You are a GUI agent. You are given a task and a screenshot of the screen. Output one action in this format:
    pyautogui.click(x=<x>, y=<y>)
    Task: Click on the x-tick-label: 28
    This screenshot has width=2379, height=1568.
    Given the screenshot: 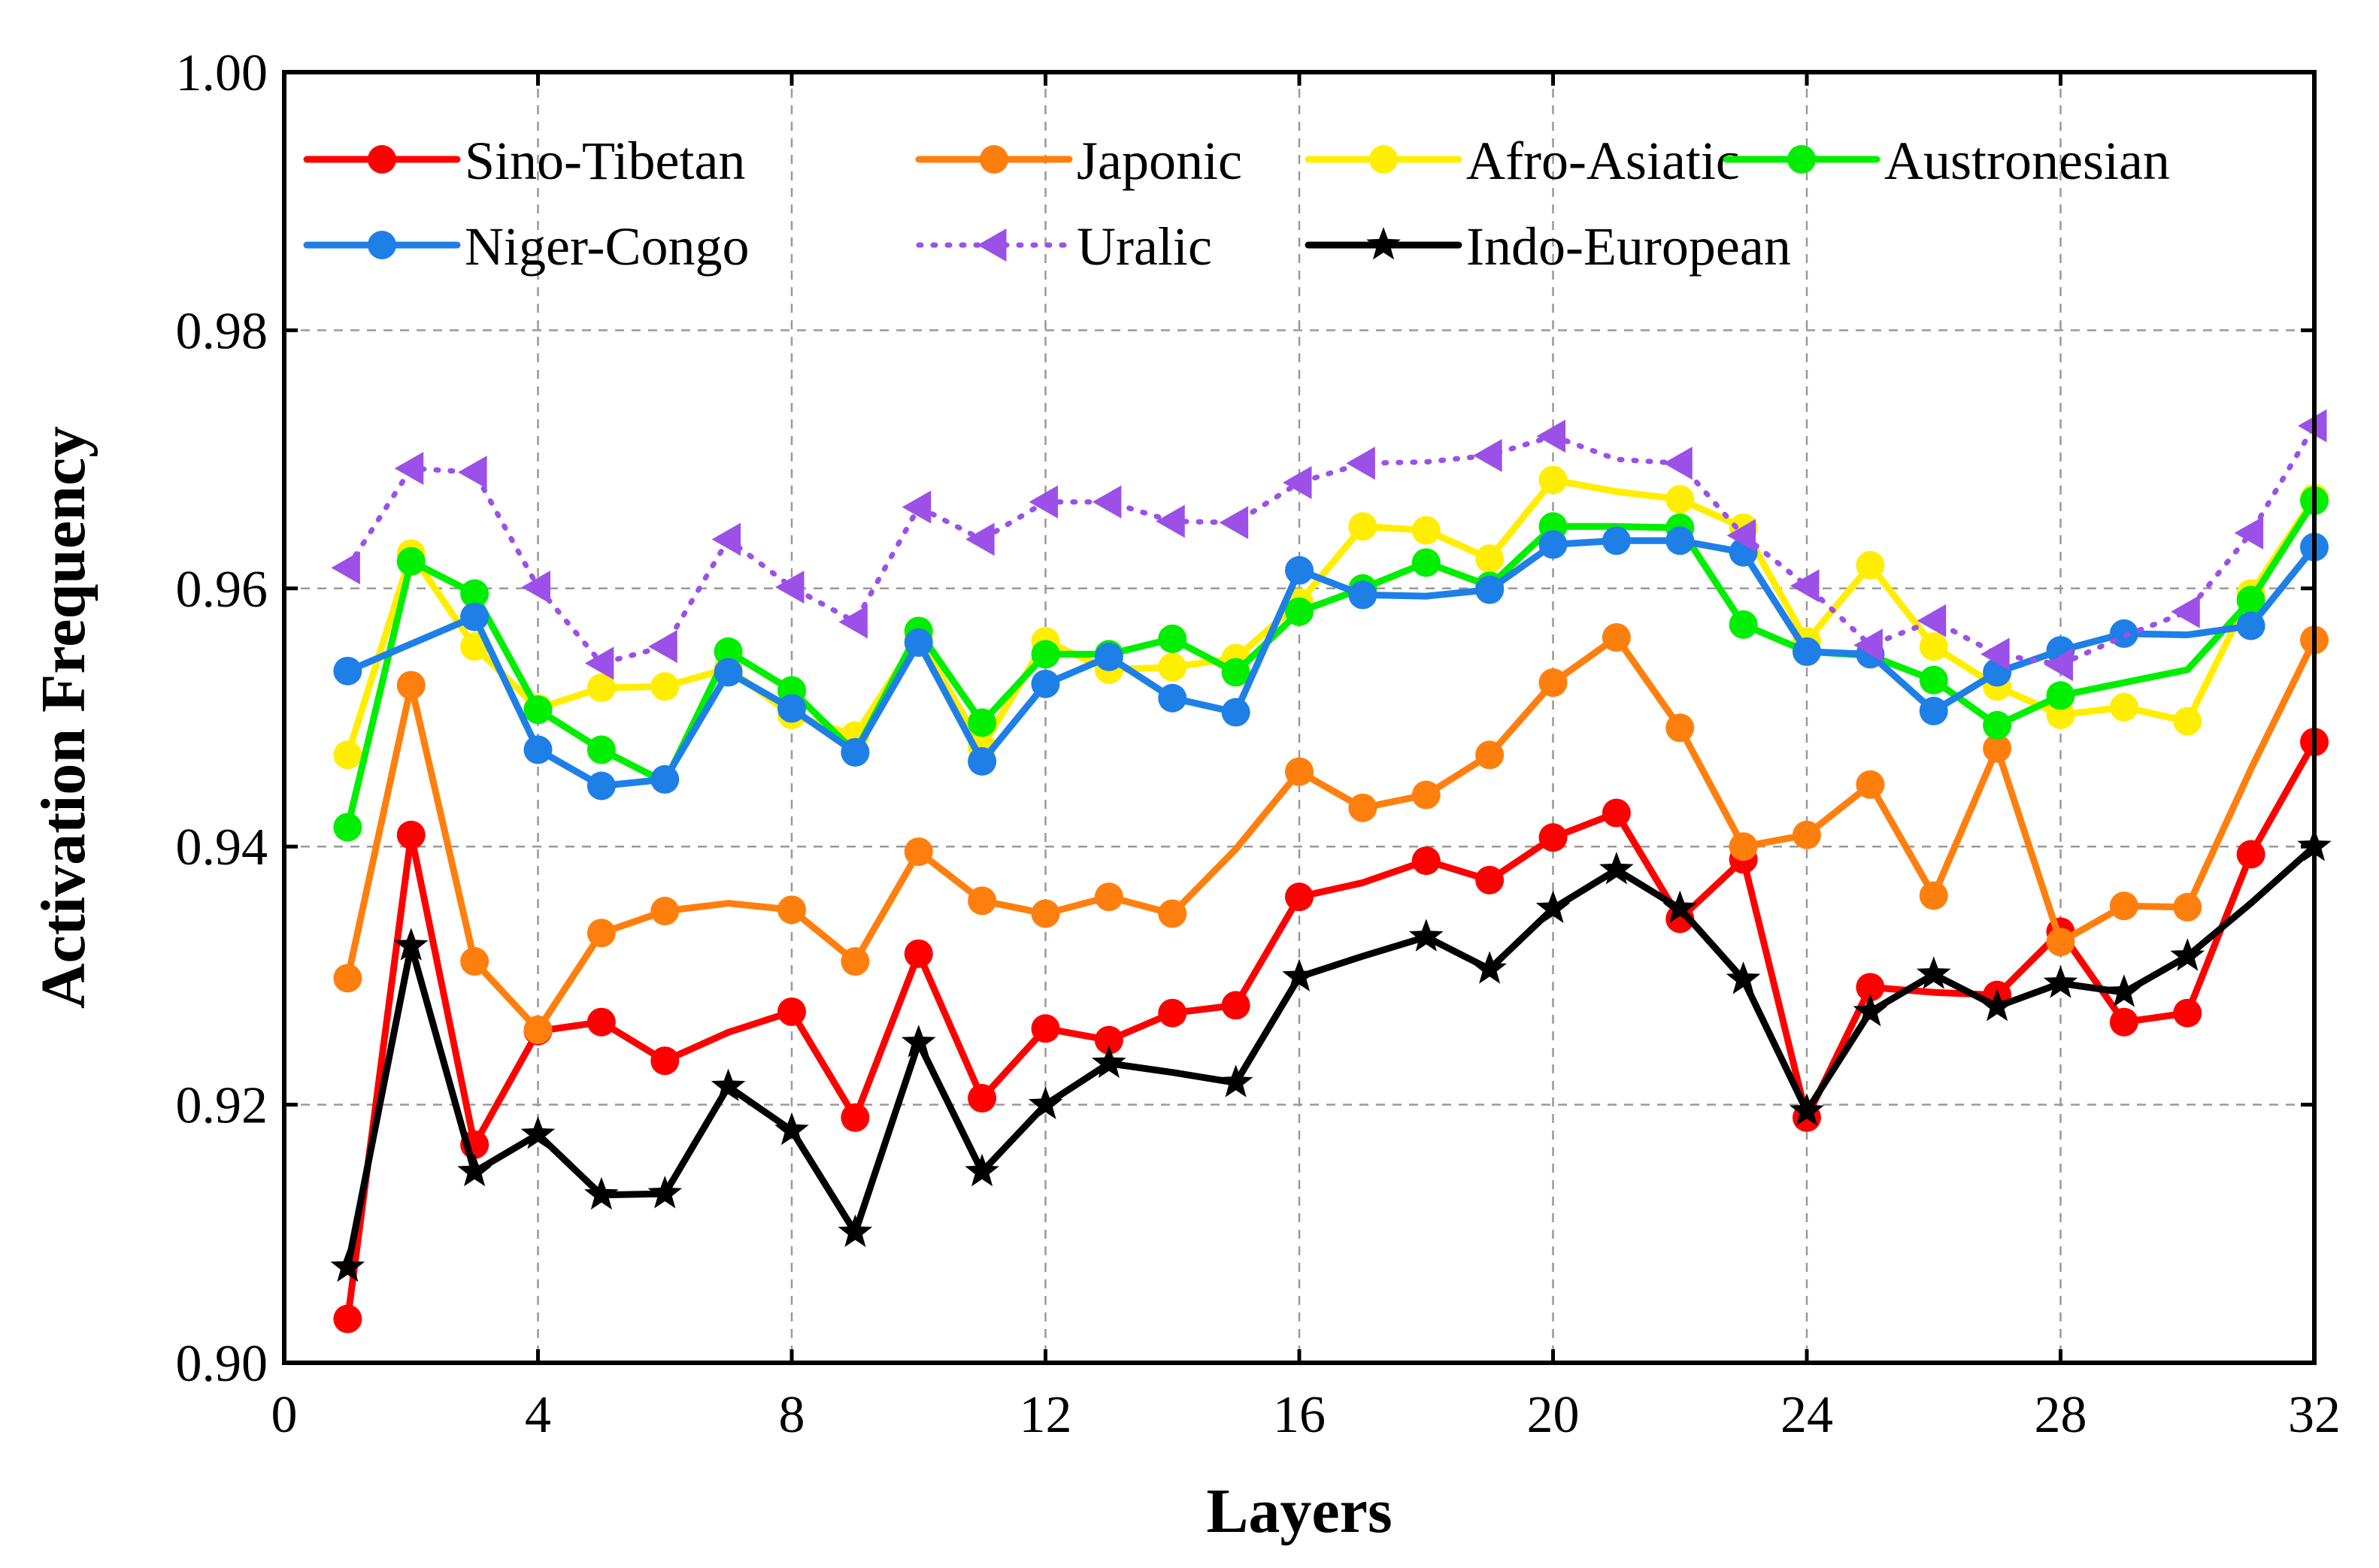 What is the action you would take?
    pyautogui.click(x=2061, y=1415)
    